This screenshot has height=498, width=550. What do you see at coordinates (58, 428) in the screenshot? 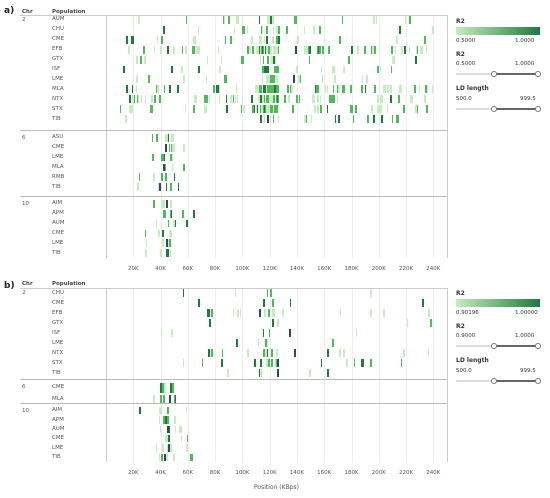
I see `population-label: AUM` at bounding box center [58, 428].